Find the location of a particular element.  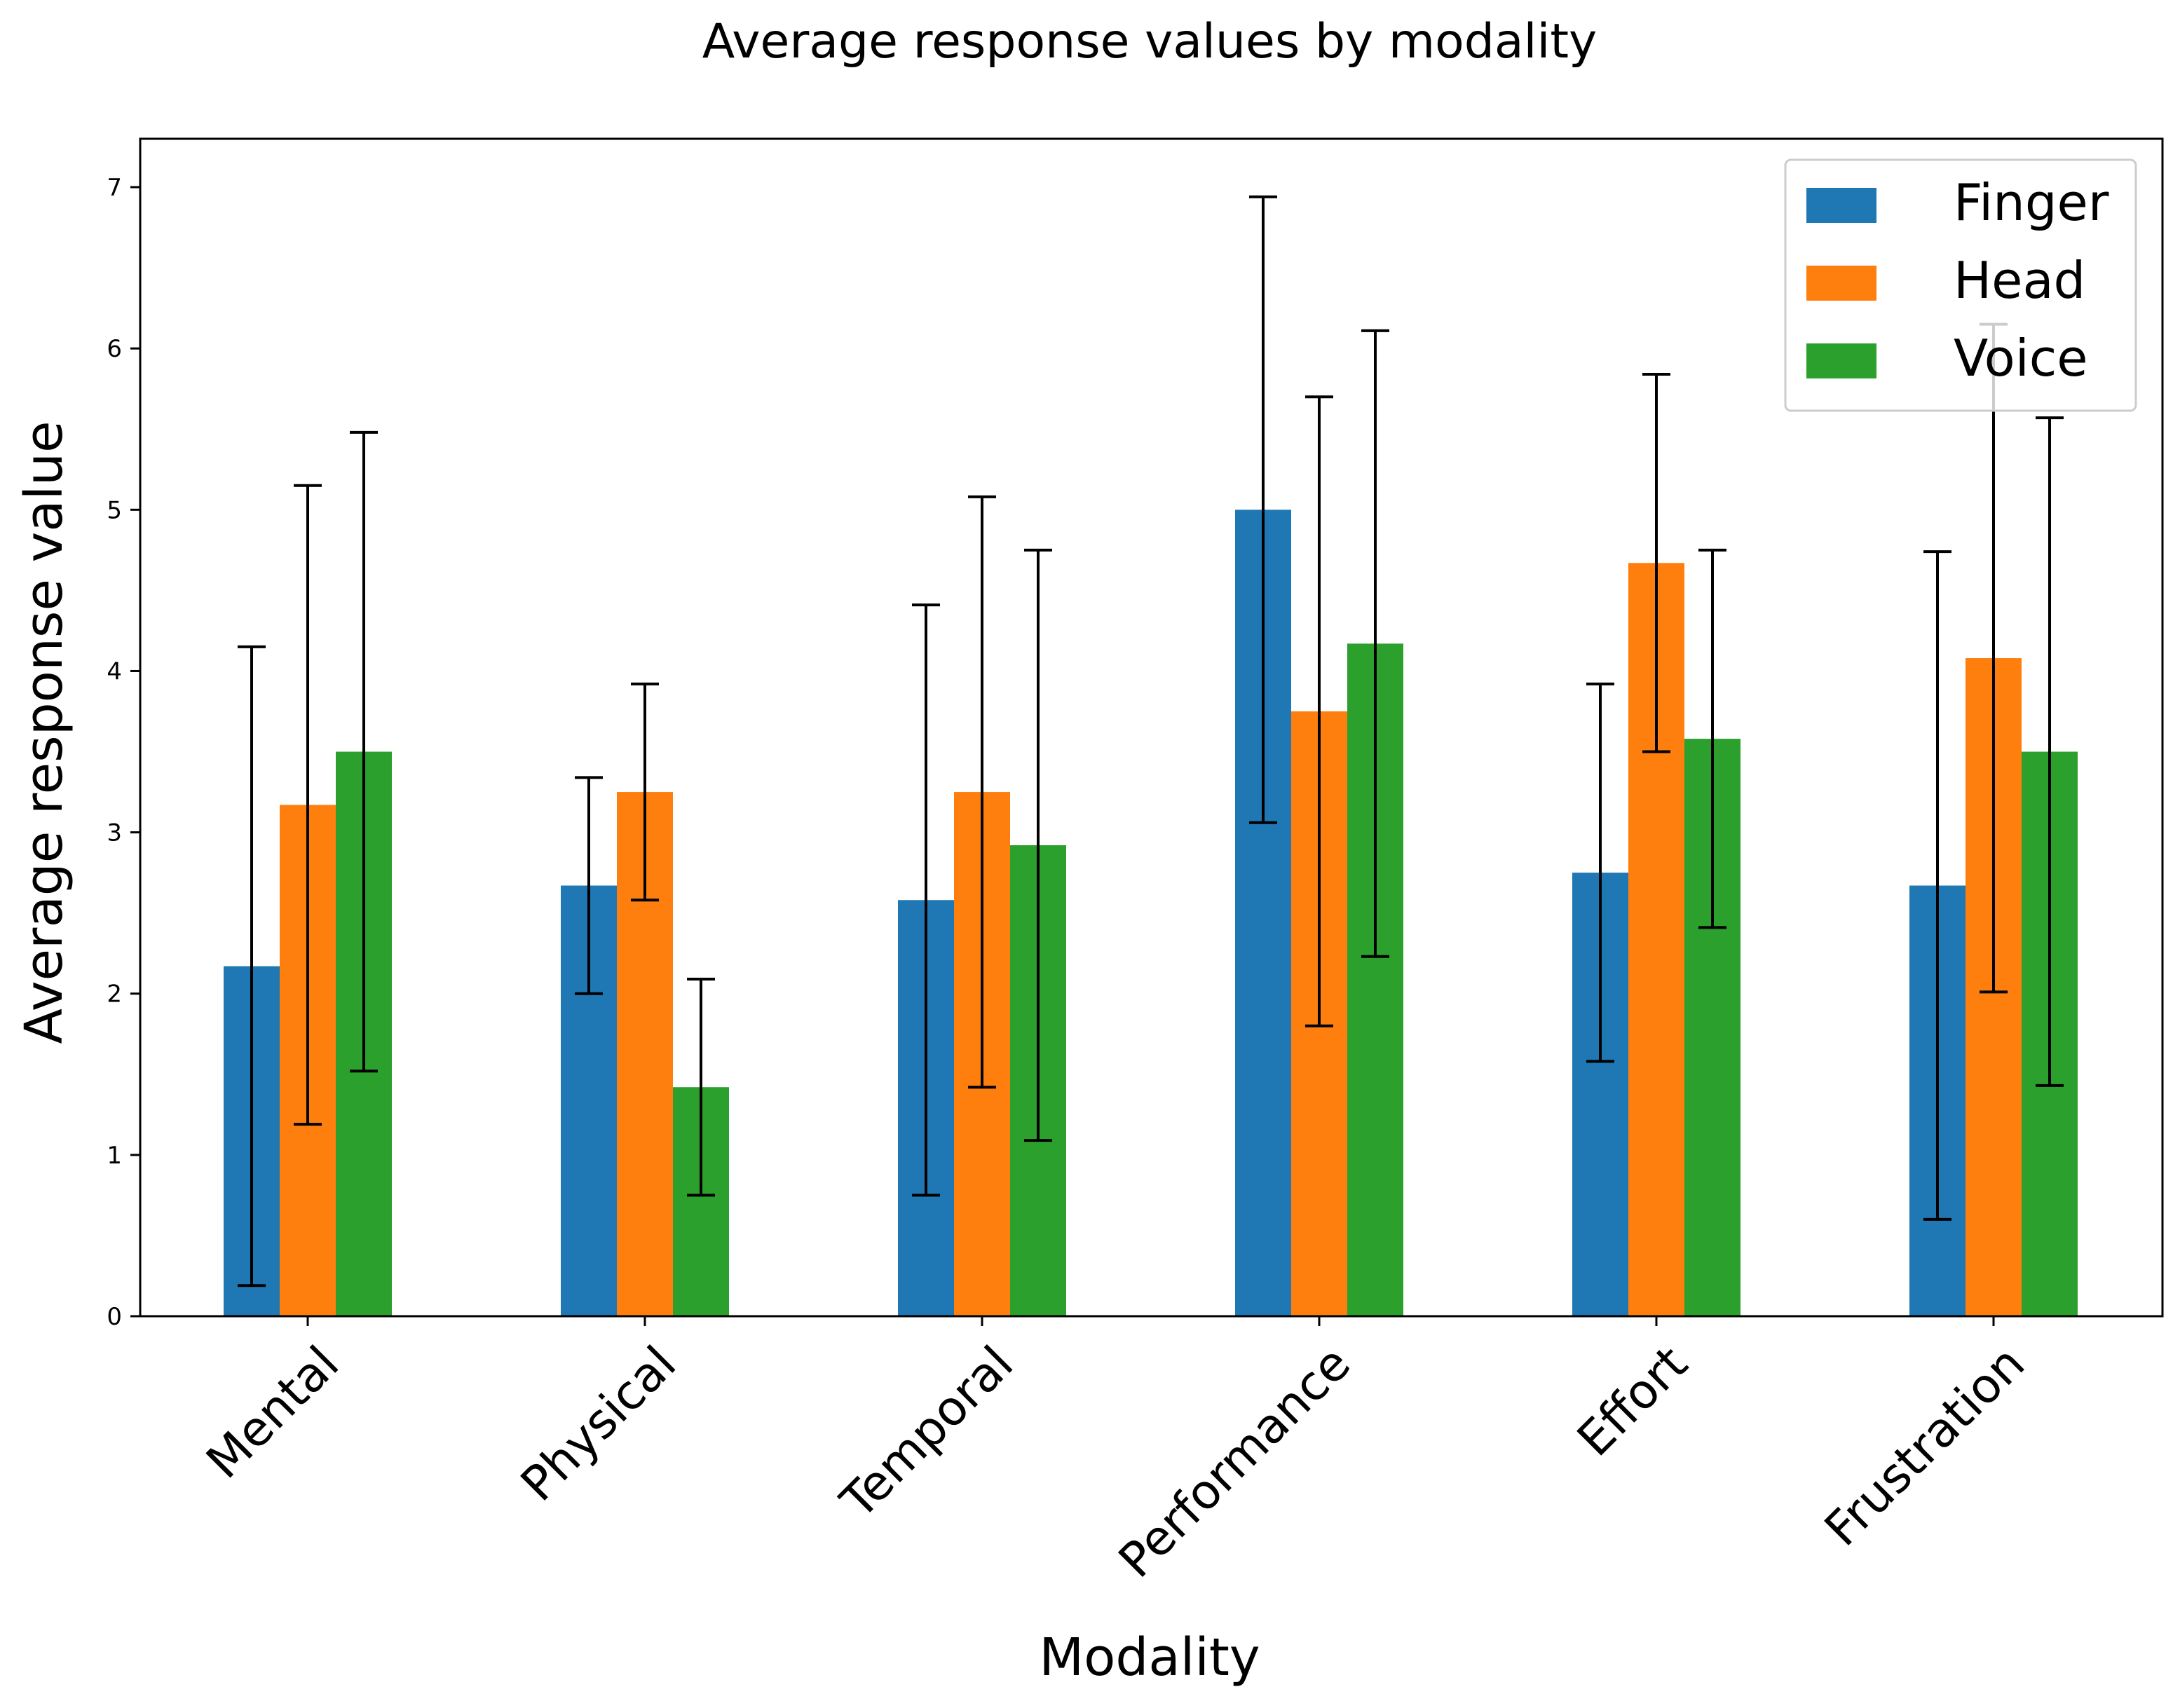

legend-label: Head is located at coordinates (2019, 280).